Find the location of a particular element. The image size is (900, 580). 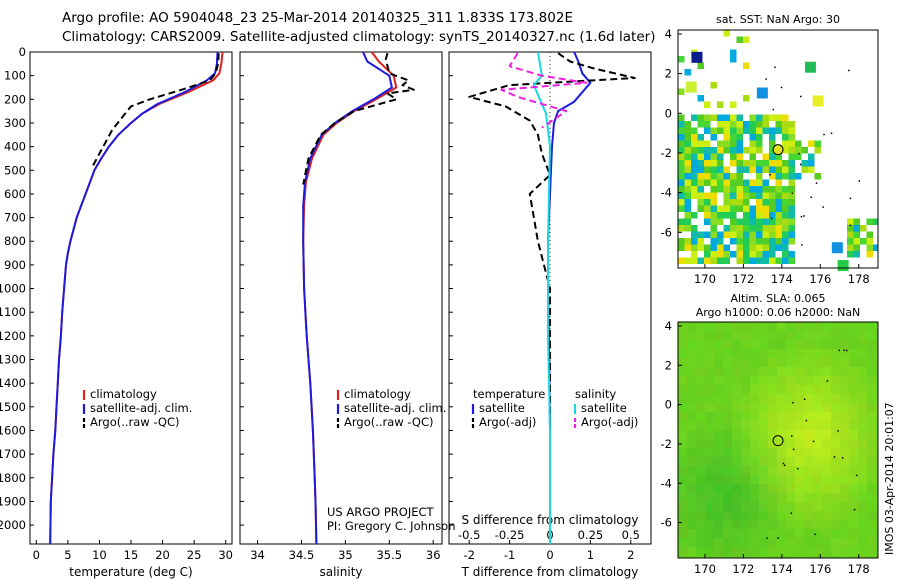

y-tick-label: 700 is located at coordinates (15, 218).